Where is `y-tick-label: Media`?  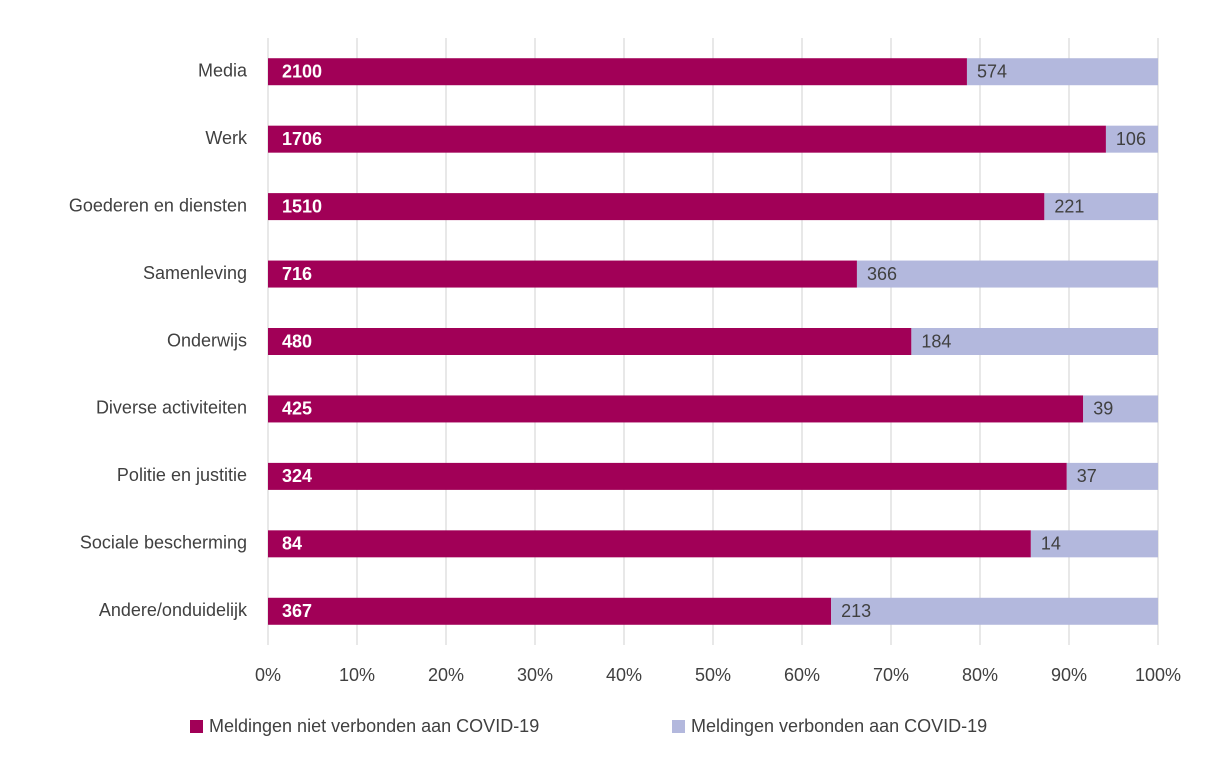 y-tick-label: Media is located at coordinates (223, 70).